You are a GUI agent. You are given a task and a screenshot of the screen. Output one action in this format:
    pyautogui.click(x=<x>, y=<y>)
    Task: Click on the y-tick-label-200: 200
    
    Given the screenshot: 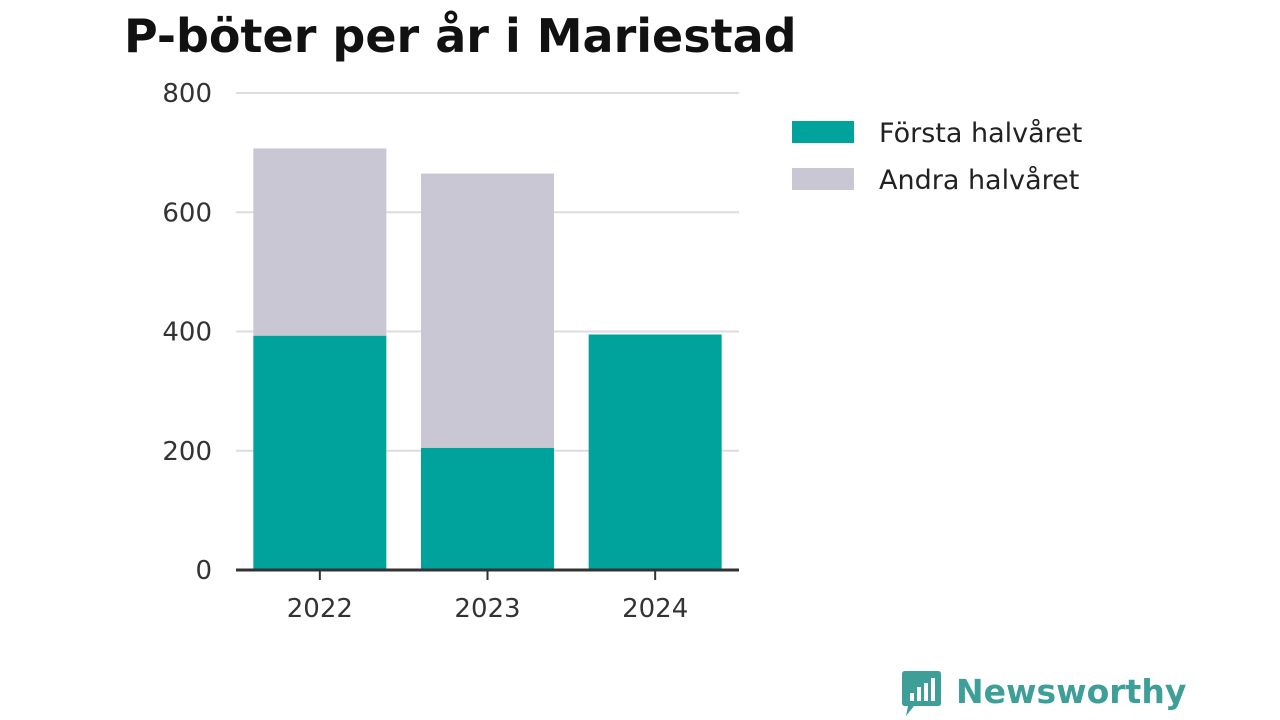 What is the action you would take?
    pyautogui.click(x=187, y=452)
    